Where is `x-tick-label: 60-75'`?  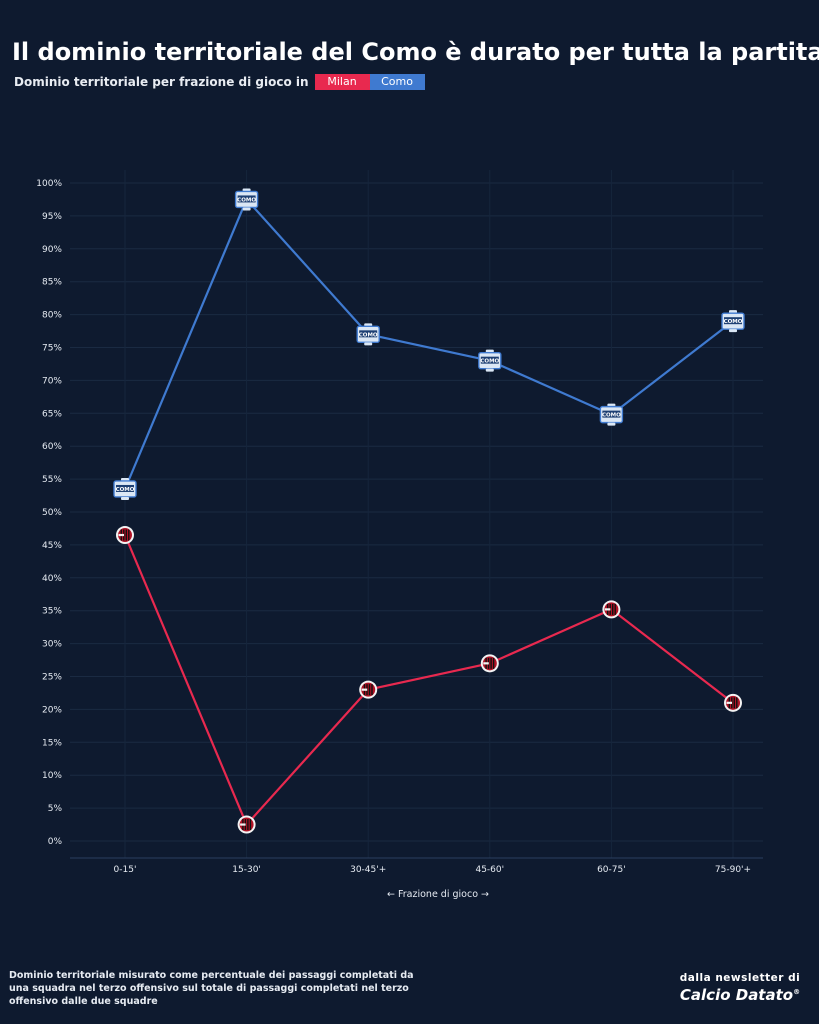 x-tick-label: 60-75' is located at coordinates (611, 870).